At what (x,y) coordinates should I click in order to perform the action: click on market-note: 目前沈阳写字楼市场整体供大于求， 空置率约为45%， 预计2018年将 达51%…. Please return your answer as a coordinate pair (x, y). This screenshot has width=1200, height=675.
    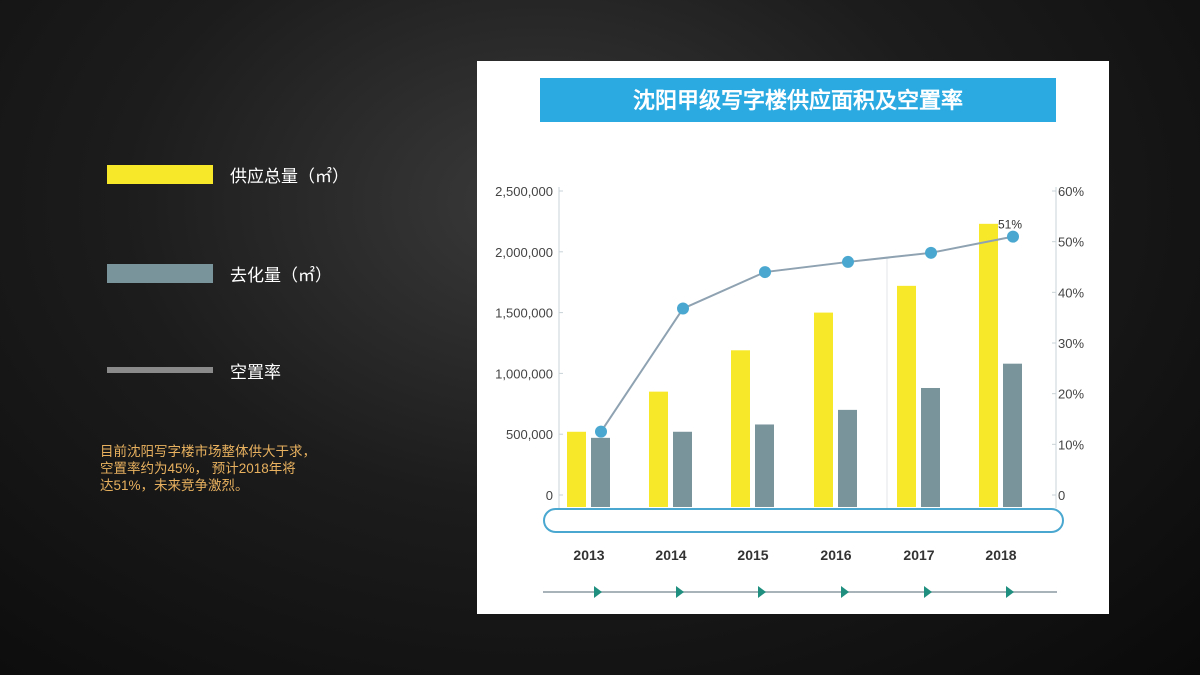
    Looking at the image, I should click on (225, 468).